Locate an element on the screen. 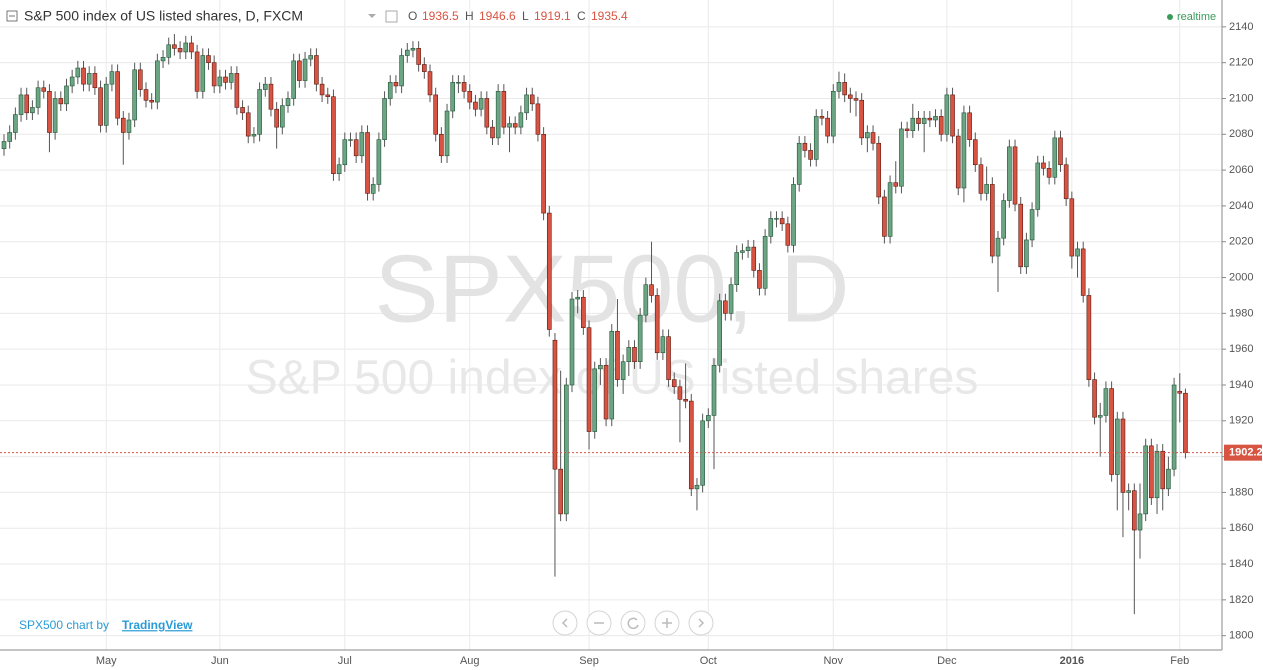 This screenshot has width=1263, height=670. ohlc-label: C is located at coordinates (581, 16).